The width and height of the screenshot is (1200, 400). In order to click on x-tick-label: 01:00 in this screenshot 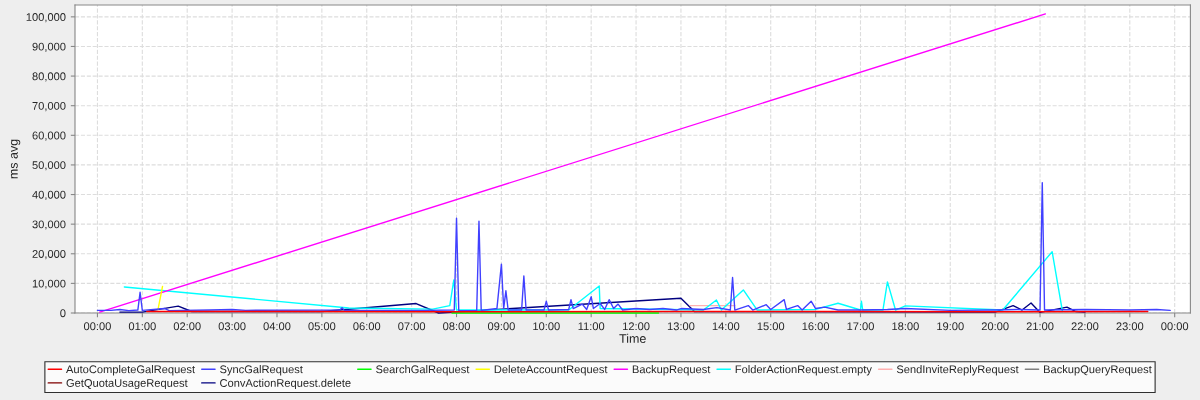, I will do `click(142, 326)`.